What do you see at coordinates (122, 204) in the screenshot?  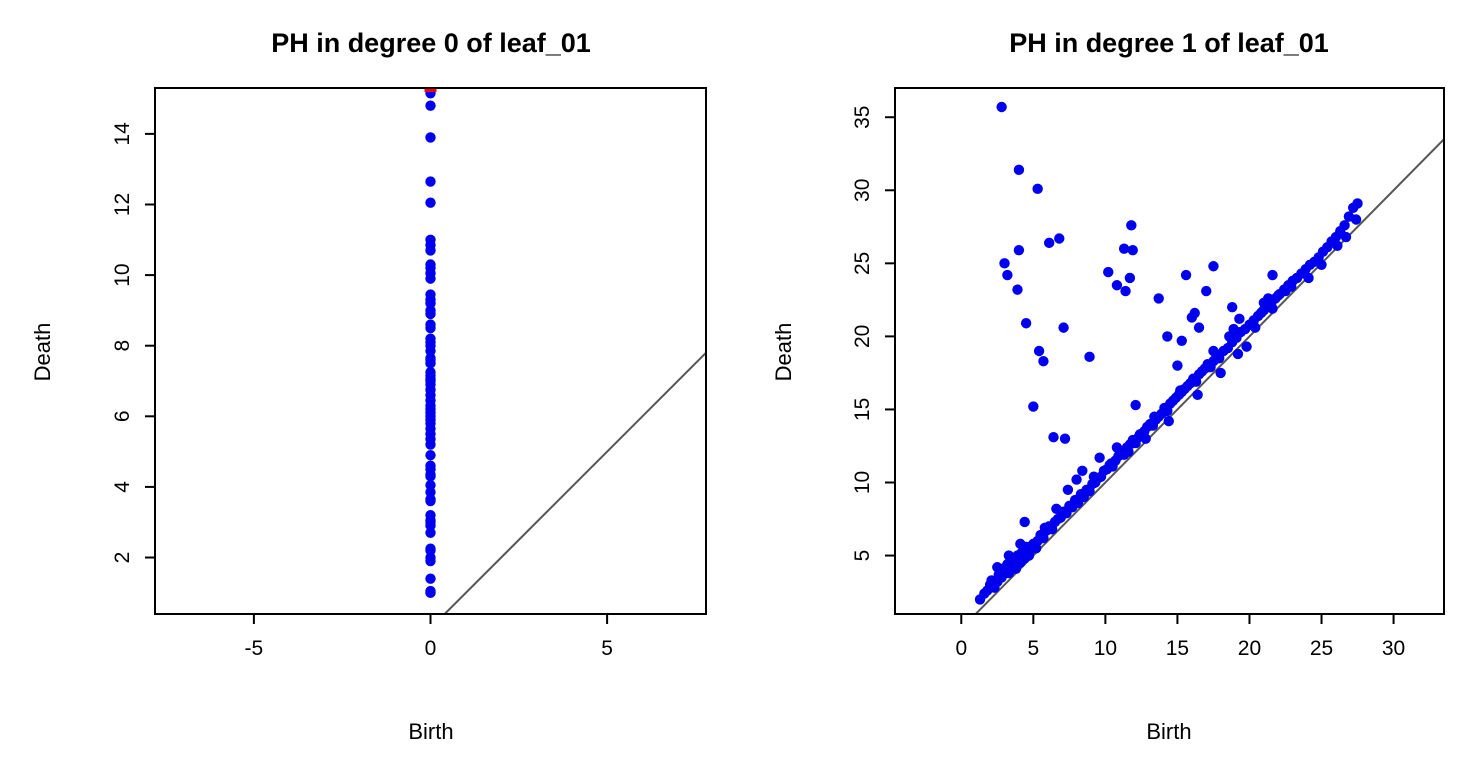 I see `y-tick-label: 12` at bounding box center [122, 204].